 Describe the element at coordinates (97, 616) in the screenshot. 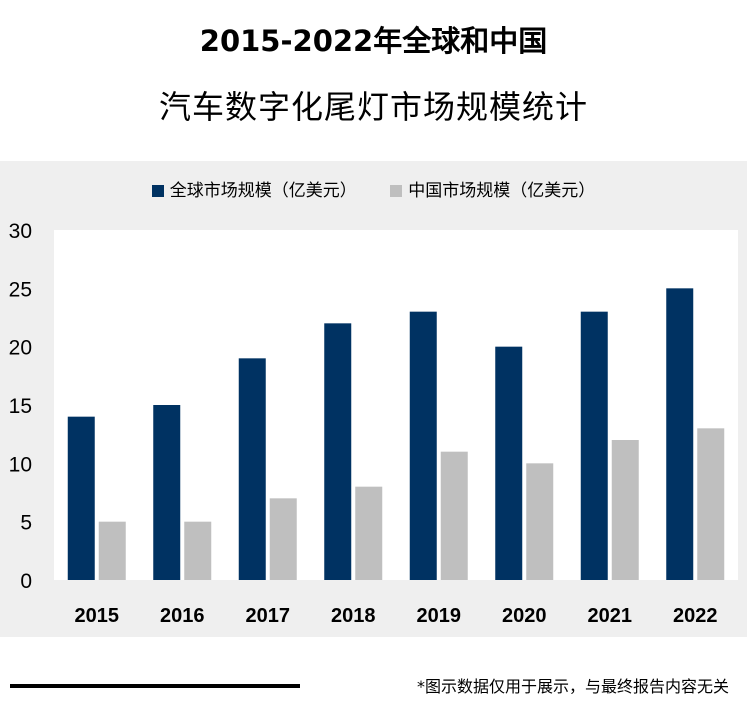

I see `x-tick-label: 2015` at that location.